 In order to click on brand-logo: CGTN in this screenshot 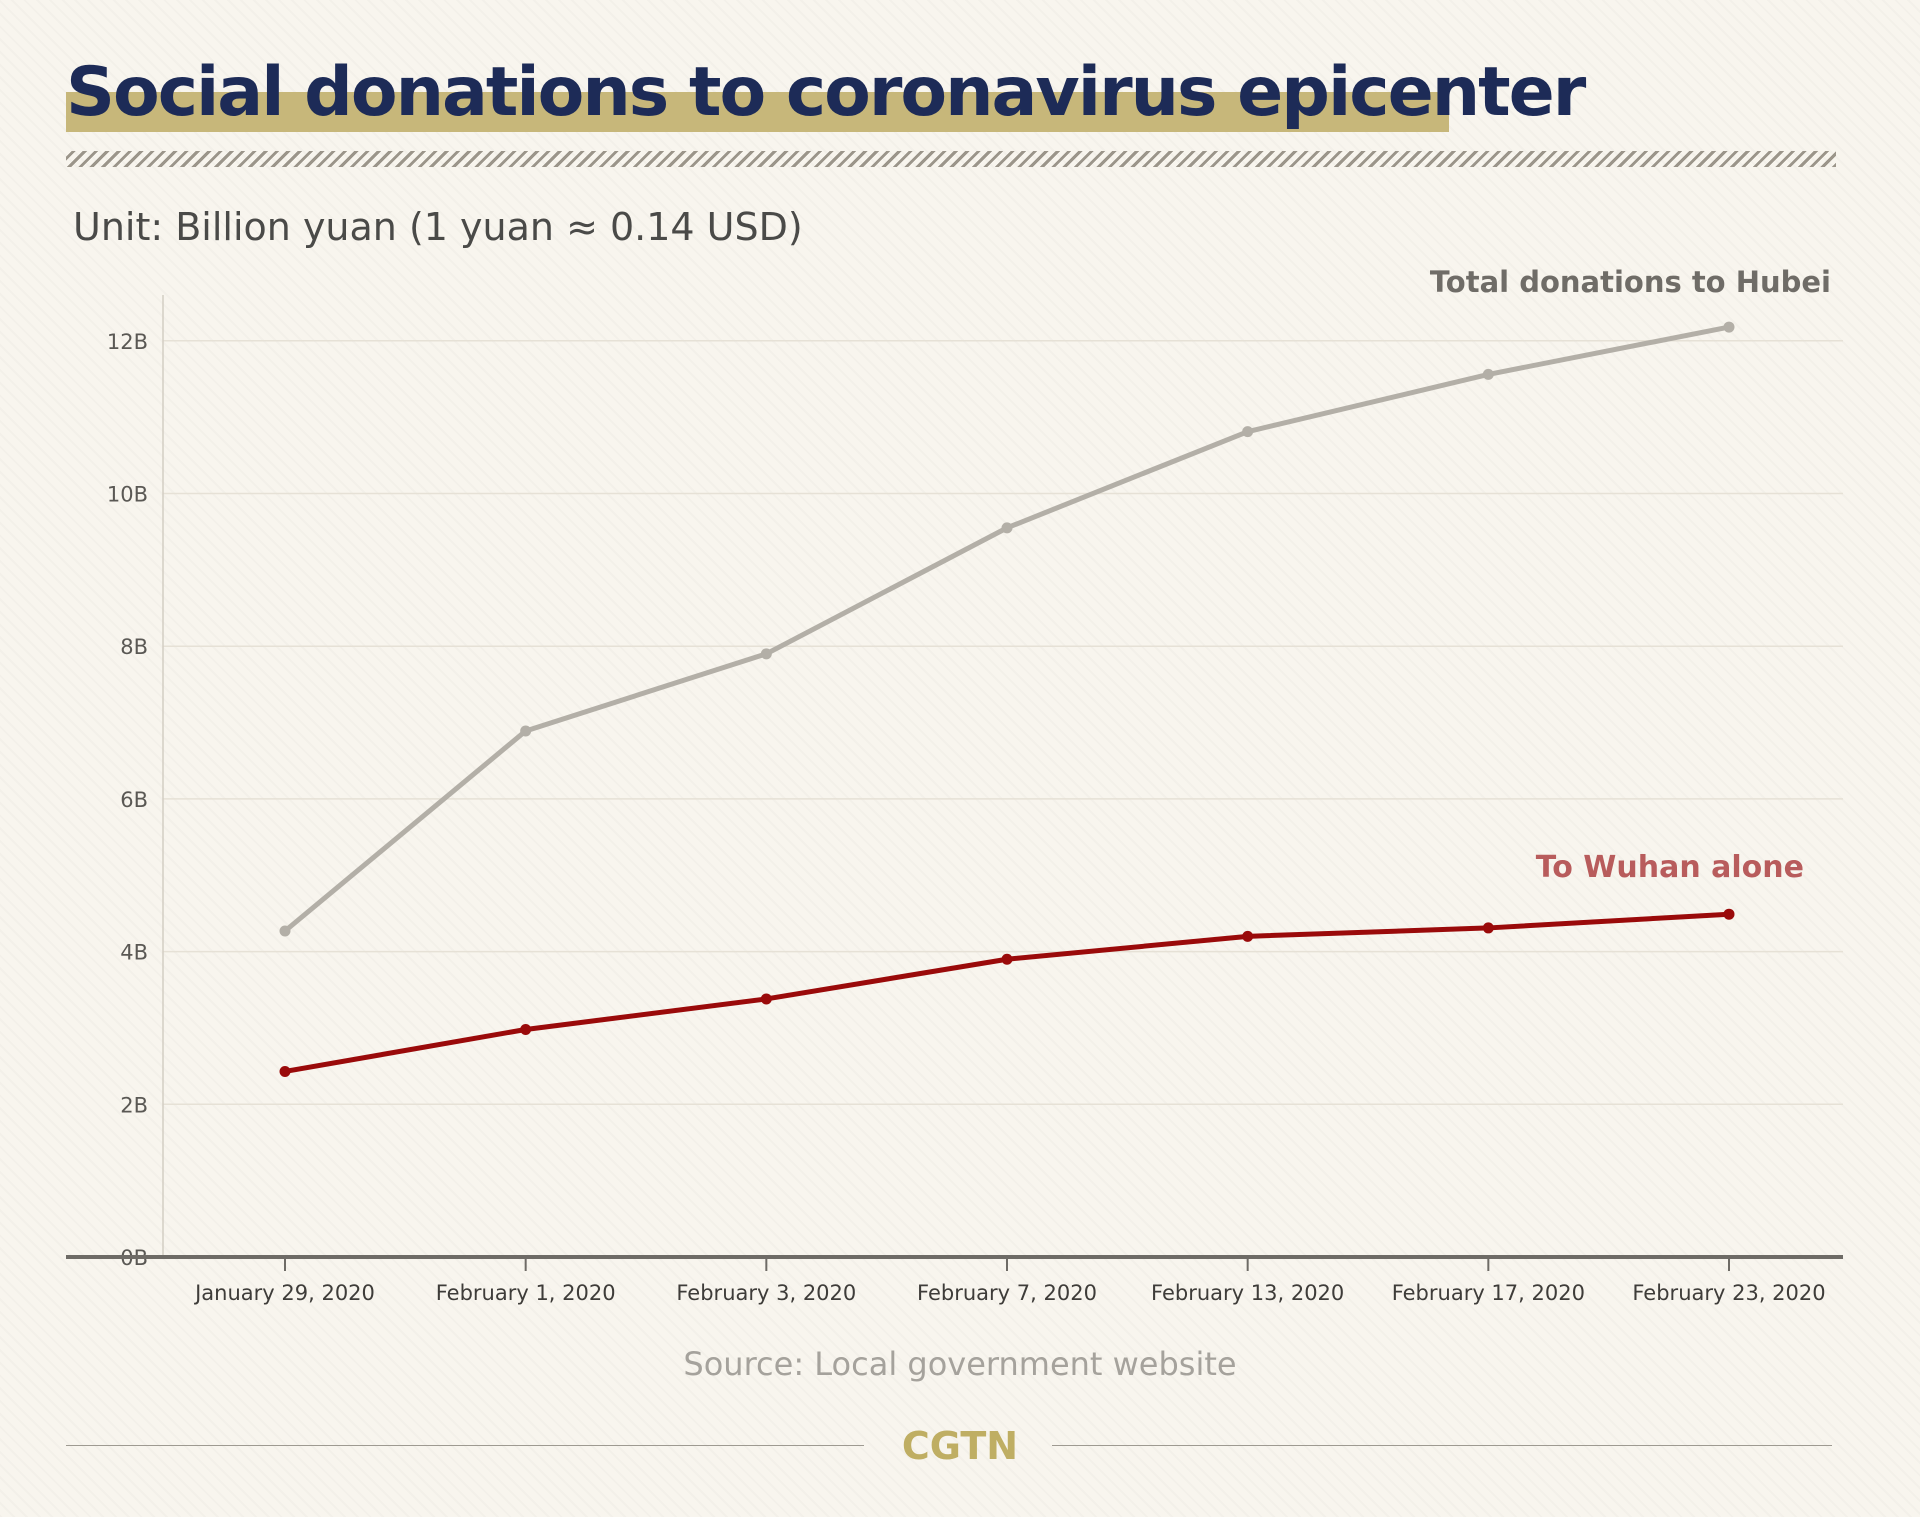, I will do `click(960, 1446)`.